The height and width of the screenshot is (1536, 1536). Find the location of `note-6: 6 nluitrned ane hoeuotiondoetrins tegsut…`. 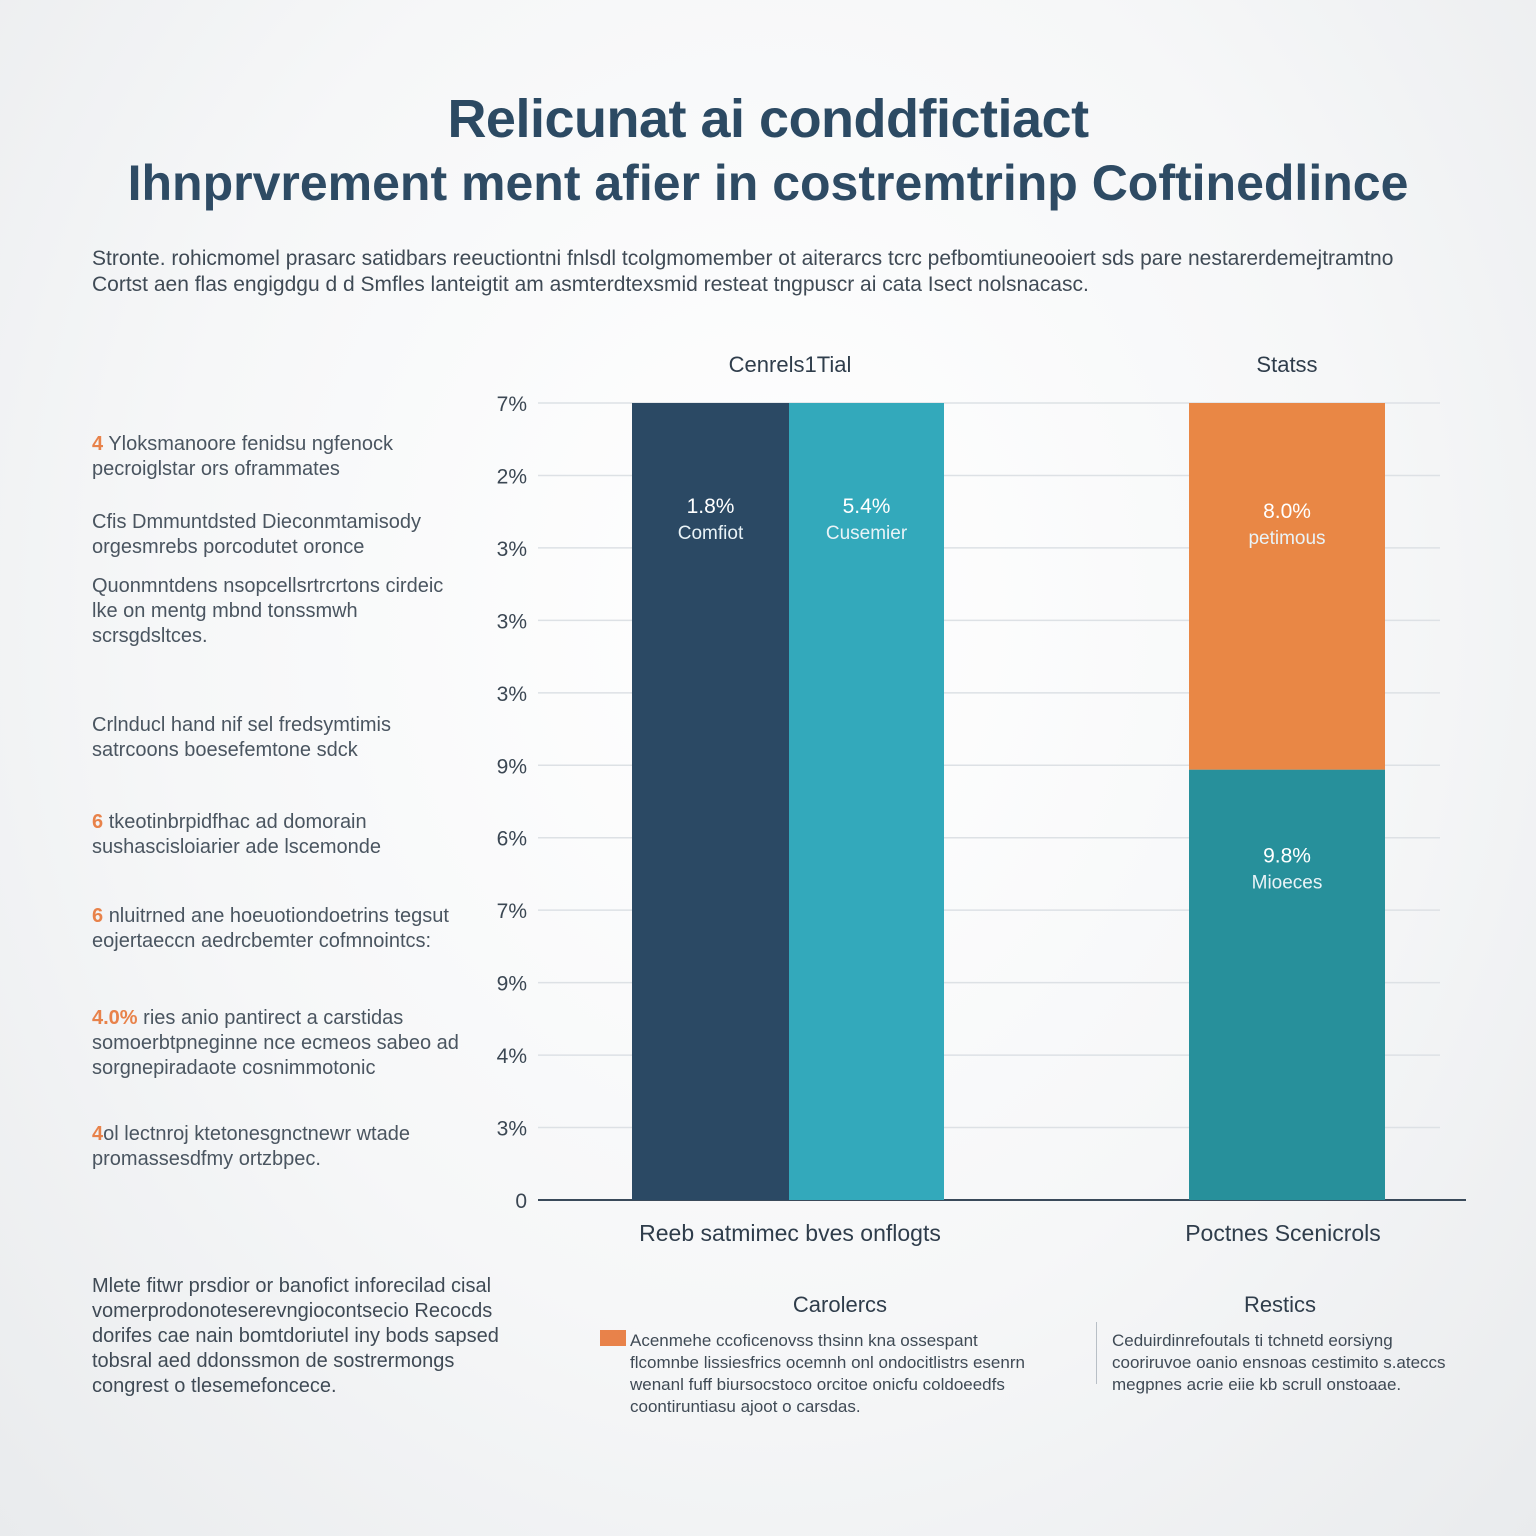

note-6: 6 nluitrned ane hoeuotiondoetrins tegsut… is located at coordinates (282, 929).